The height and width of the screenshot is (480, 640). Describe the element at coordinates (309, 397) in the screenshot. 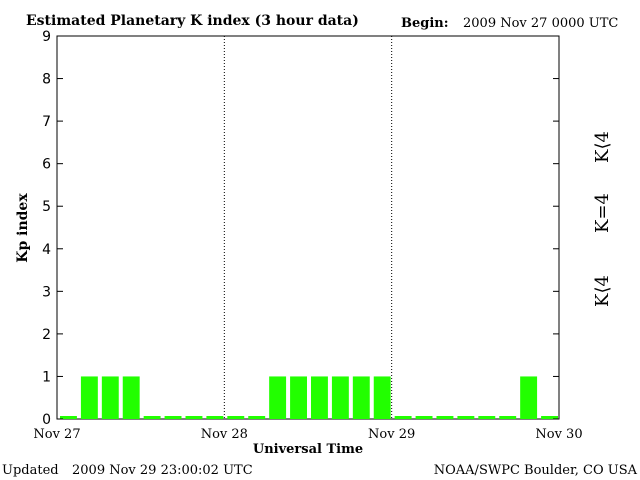

I see `bars-group` at that location.